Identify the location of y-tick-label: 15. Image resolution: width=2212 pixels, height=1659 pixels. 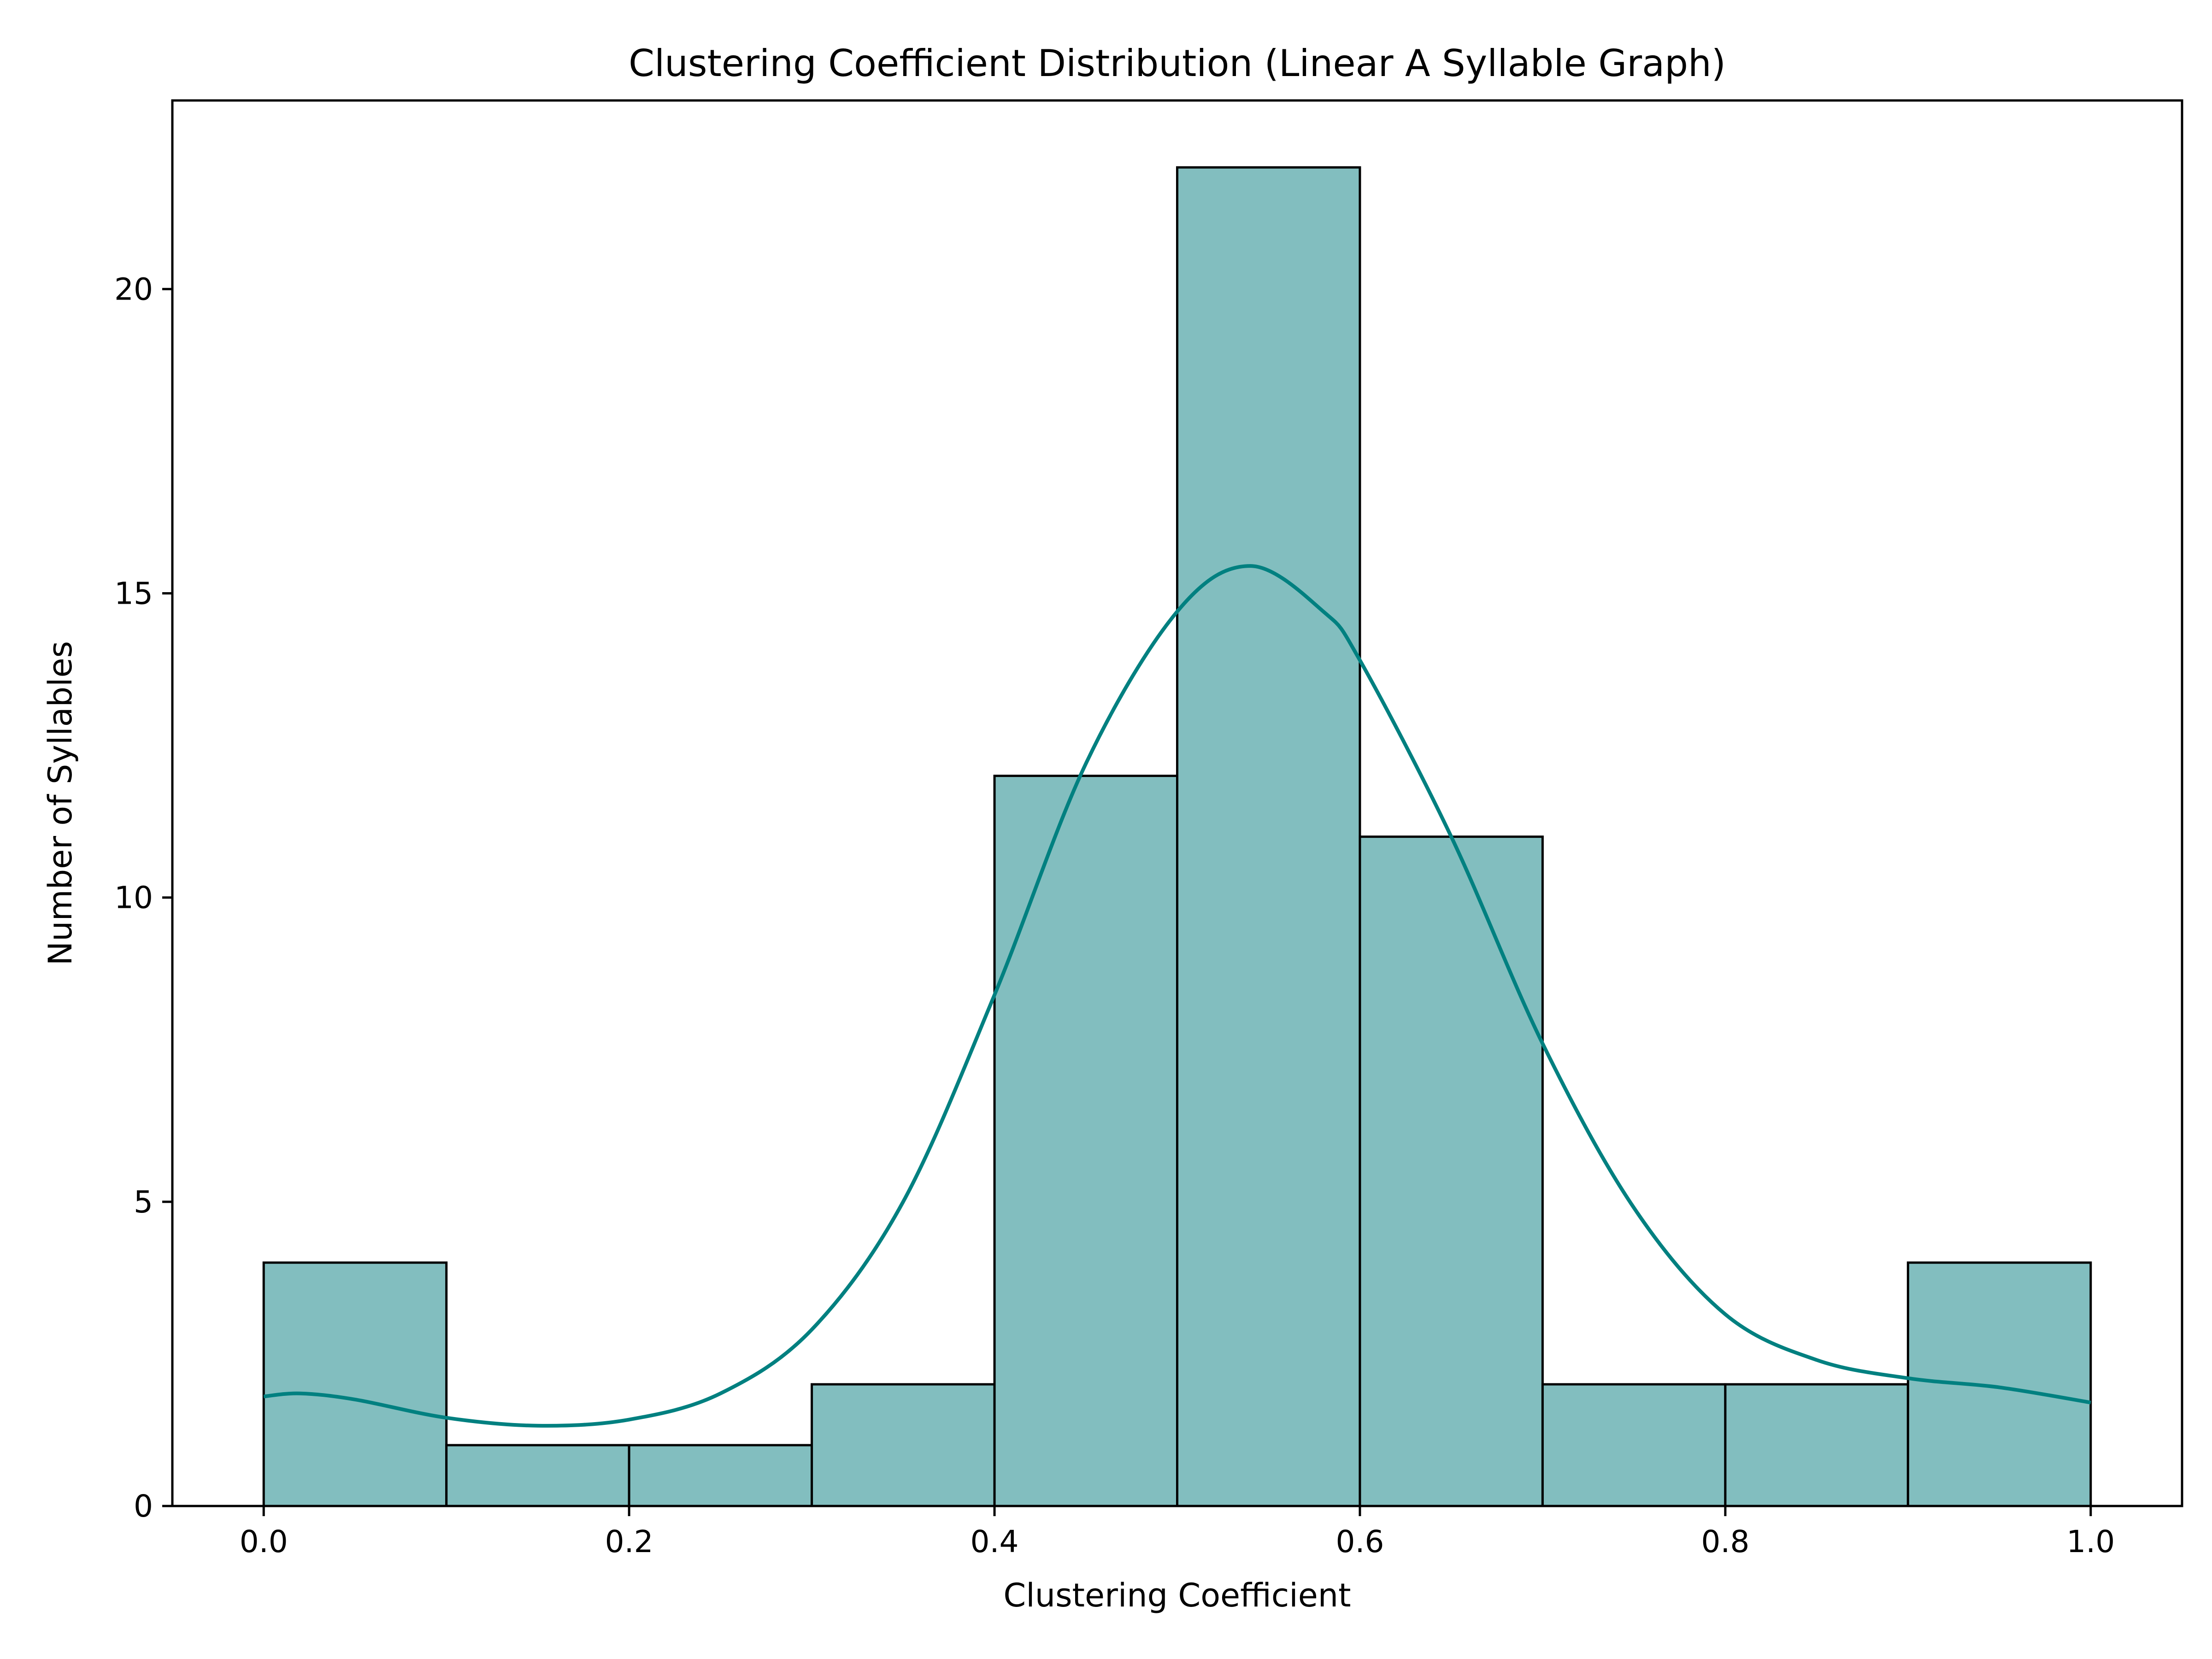
(133, 593).